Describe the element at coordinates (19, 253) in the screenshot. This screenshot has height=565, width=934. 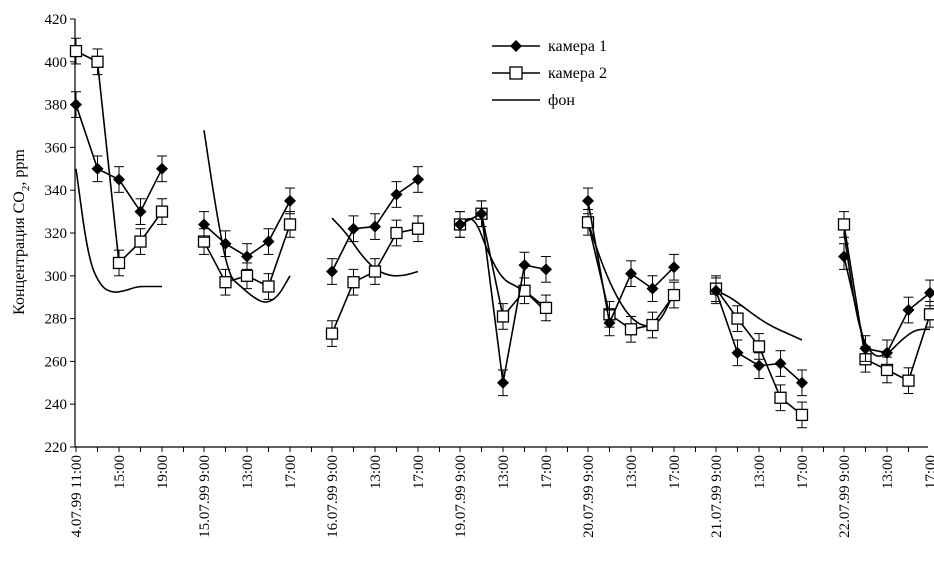
I see `y-axis-title-main: Концентрация CO` at that location.